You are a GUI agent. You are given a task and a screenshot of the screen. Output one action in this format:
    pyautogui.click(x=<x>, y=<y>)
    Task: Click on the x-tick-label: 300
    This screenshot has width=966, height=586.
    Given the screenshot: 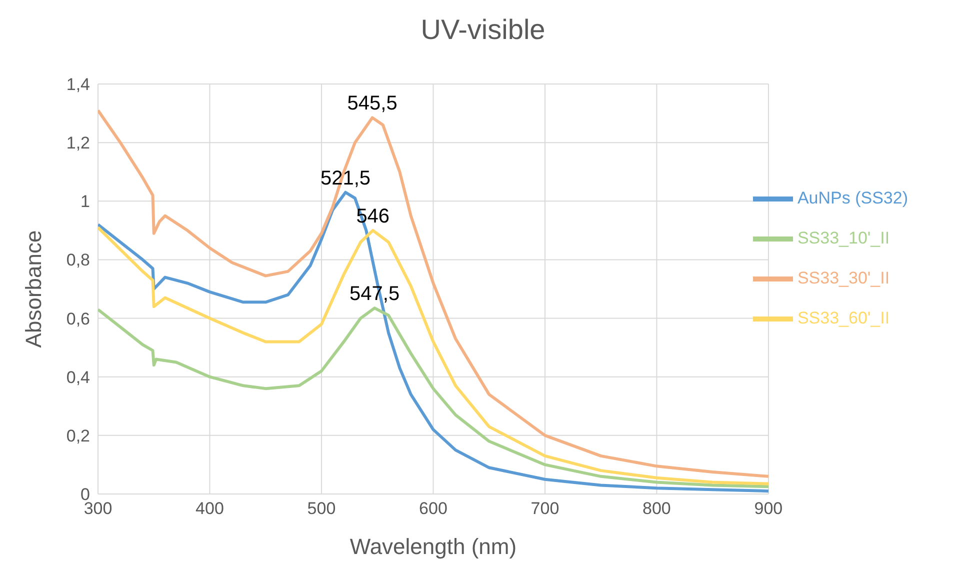 What is the action you would take?
    pyautogui.click(x=98, y=508)
    